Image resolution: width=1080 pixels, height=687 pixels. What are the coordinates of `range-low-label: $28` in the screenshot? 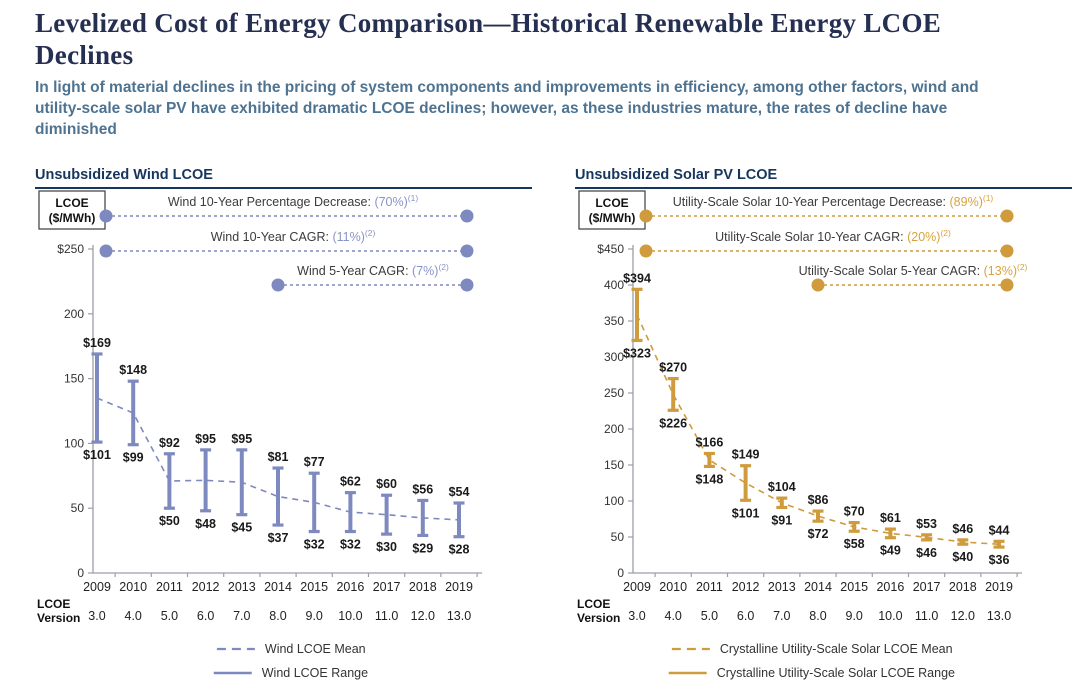 It's located at (459, 550).